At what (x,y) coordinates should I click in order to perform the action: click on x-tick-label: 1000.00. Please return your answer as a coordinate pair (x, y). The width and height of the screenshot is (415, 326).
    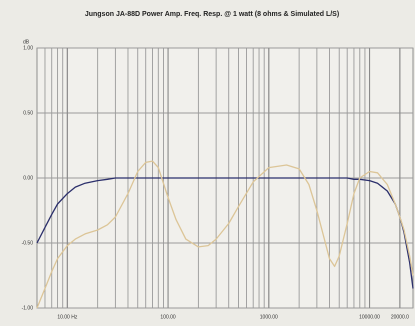
    Looking at the image, I should click on (269, 317).